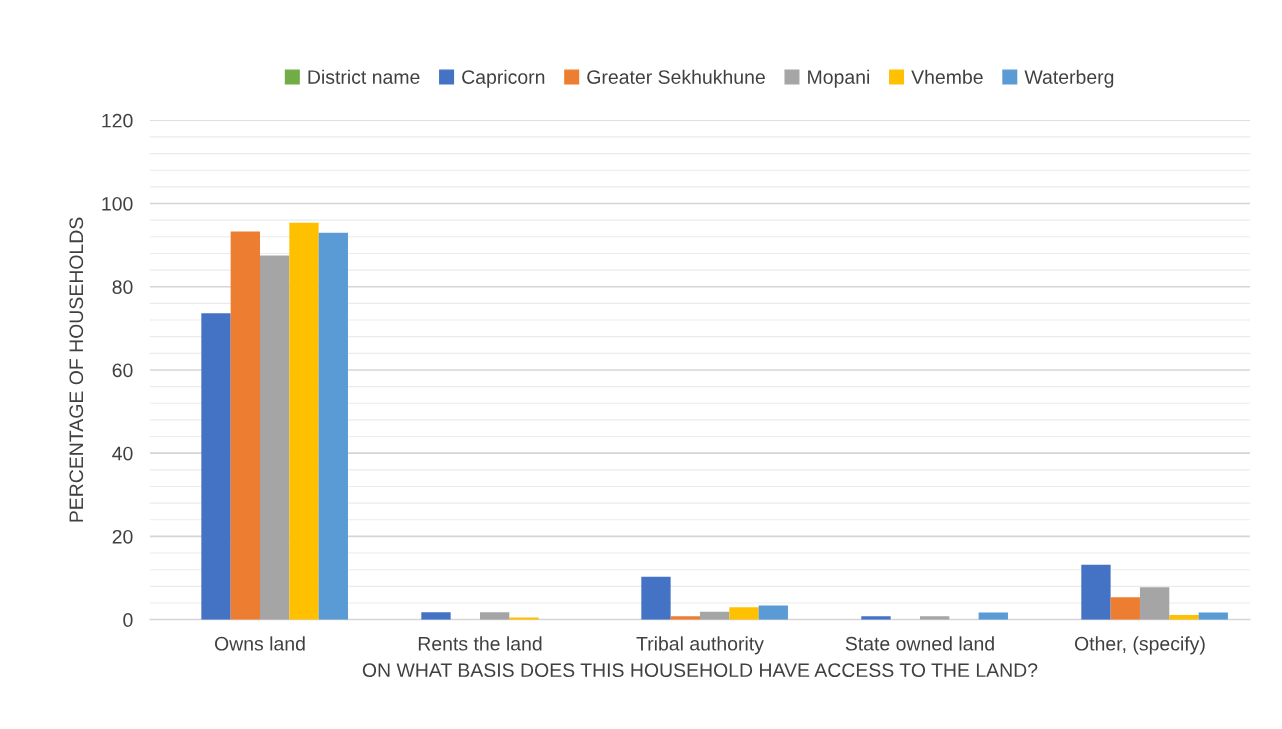 The width and height of the screenshot is (1282, 729). I want to click on x-tick-label: Owns land, so click(259, 643).